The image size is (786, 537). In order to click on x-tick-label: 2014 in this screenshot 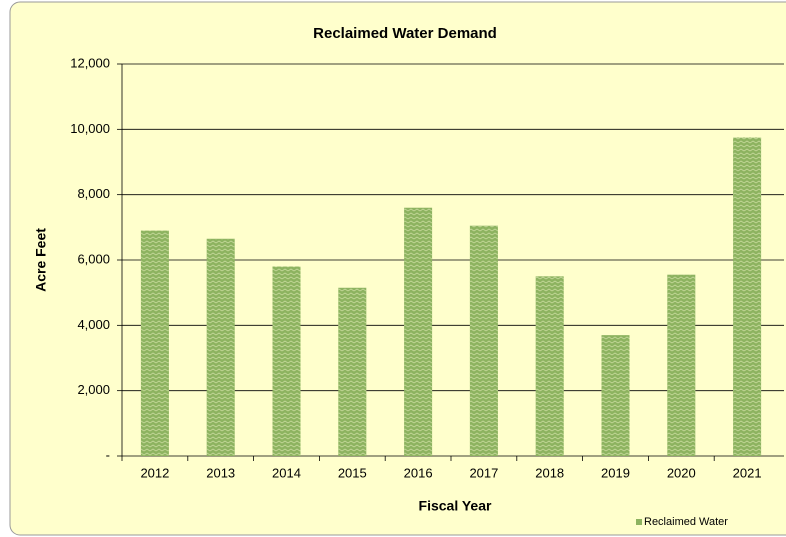, I will do `click(286, 472)`.